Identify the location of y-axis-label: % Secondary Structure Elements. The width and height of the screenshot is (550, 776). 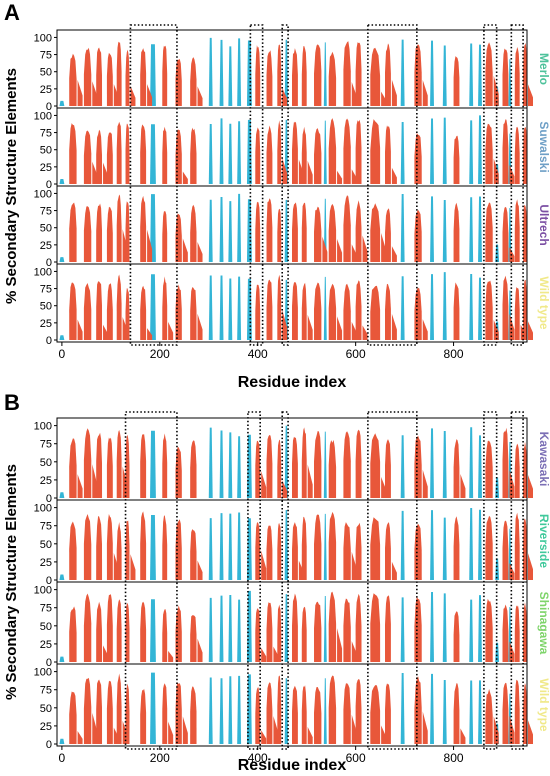
(11, 186).